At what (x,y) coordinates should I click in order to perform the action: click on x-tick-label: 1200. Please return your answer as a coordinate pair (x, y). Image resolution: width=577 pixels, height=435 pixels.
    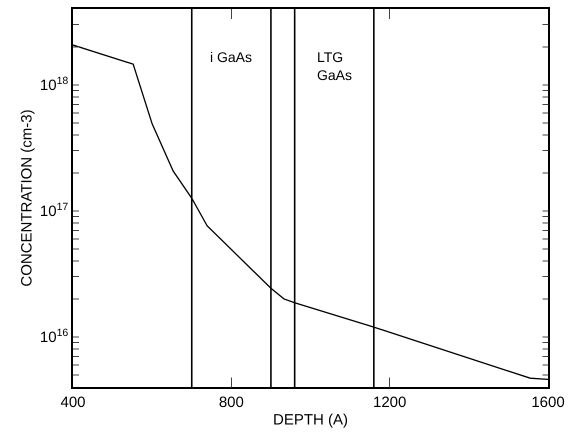
    Looking at the image, I should click on (389, 402).